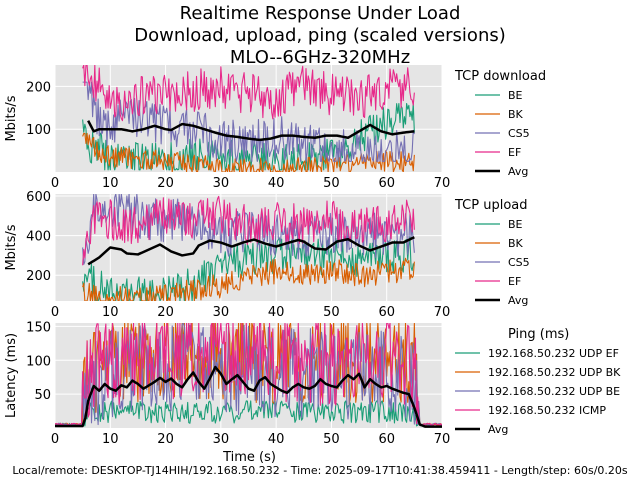 This screenshot has height=480, width=640. What do you see at coordinates (38, 197) in the screenshot?
I see `y-tick-label: 600` at bounding box center [38, 197].